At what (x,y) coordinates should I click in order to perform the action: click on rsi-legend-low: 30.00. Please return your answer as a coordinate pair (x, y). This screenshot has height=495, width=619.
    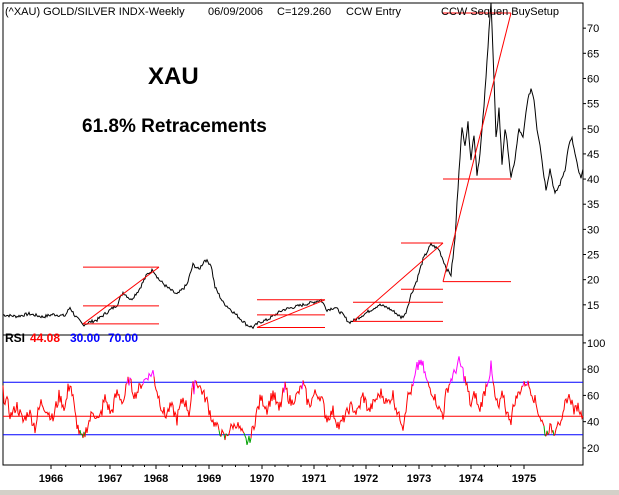
    Looking at the image, I should click on (85, 338).